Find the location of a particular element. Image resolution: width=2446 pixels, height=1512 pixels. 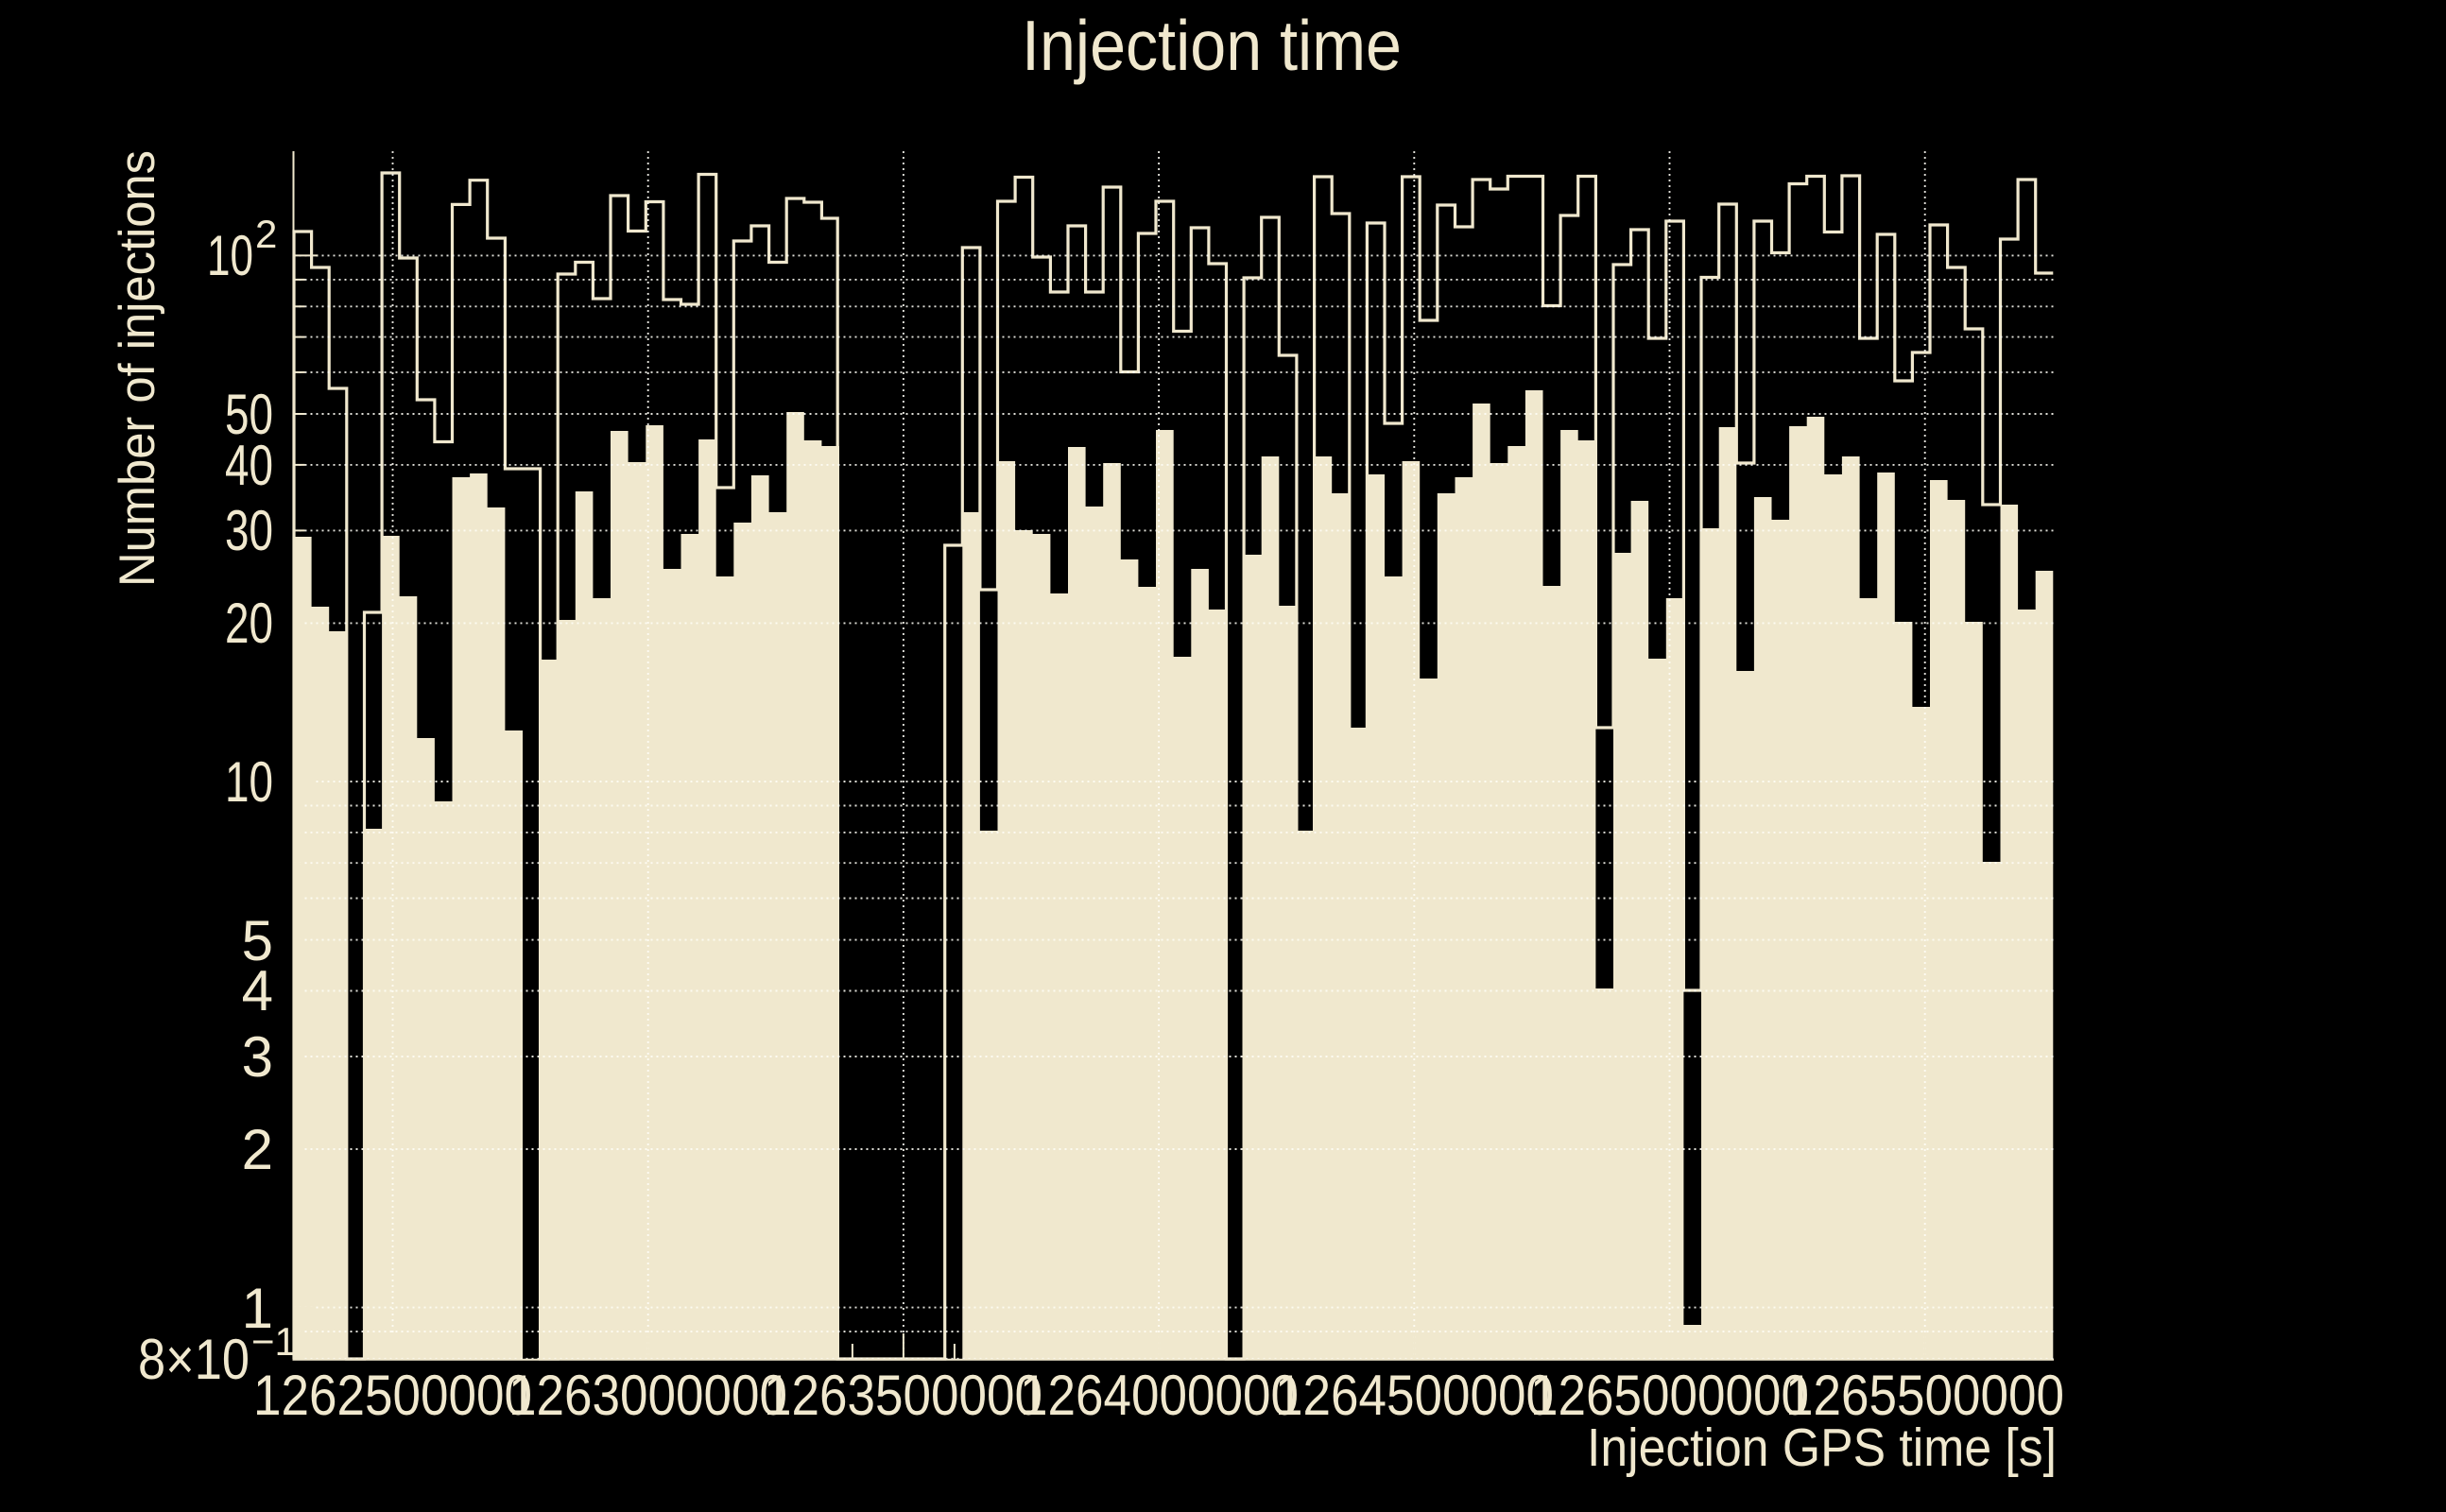

svg-text: 1264500000 is located at coordinates (1414, 1395).